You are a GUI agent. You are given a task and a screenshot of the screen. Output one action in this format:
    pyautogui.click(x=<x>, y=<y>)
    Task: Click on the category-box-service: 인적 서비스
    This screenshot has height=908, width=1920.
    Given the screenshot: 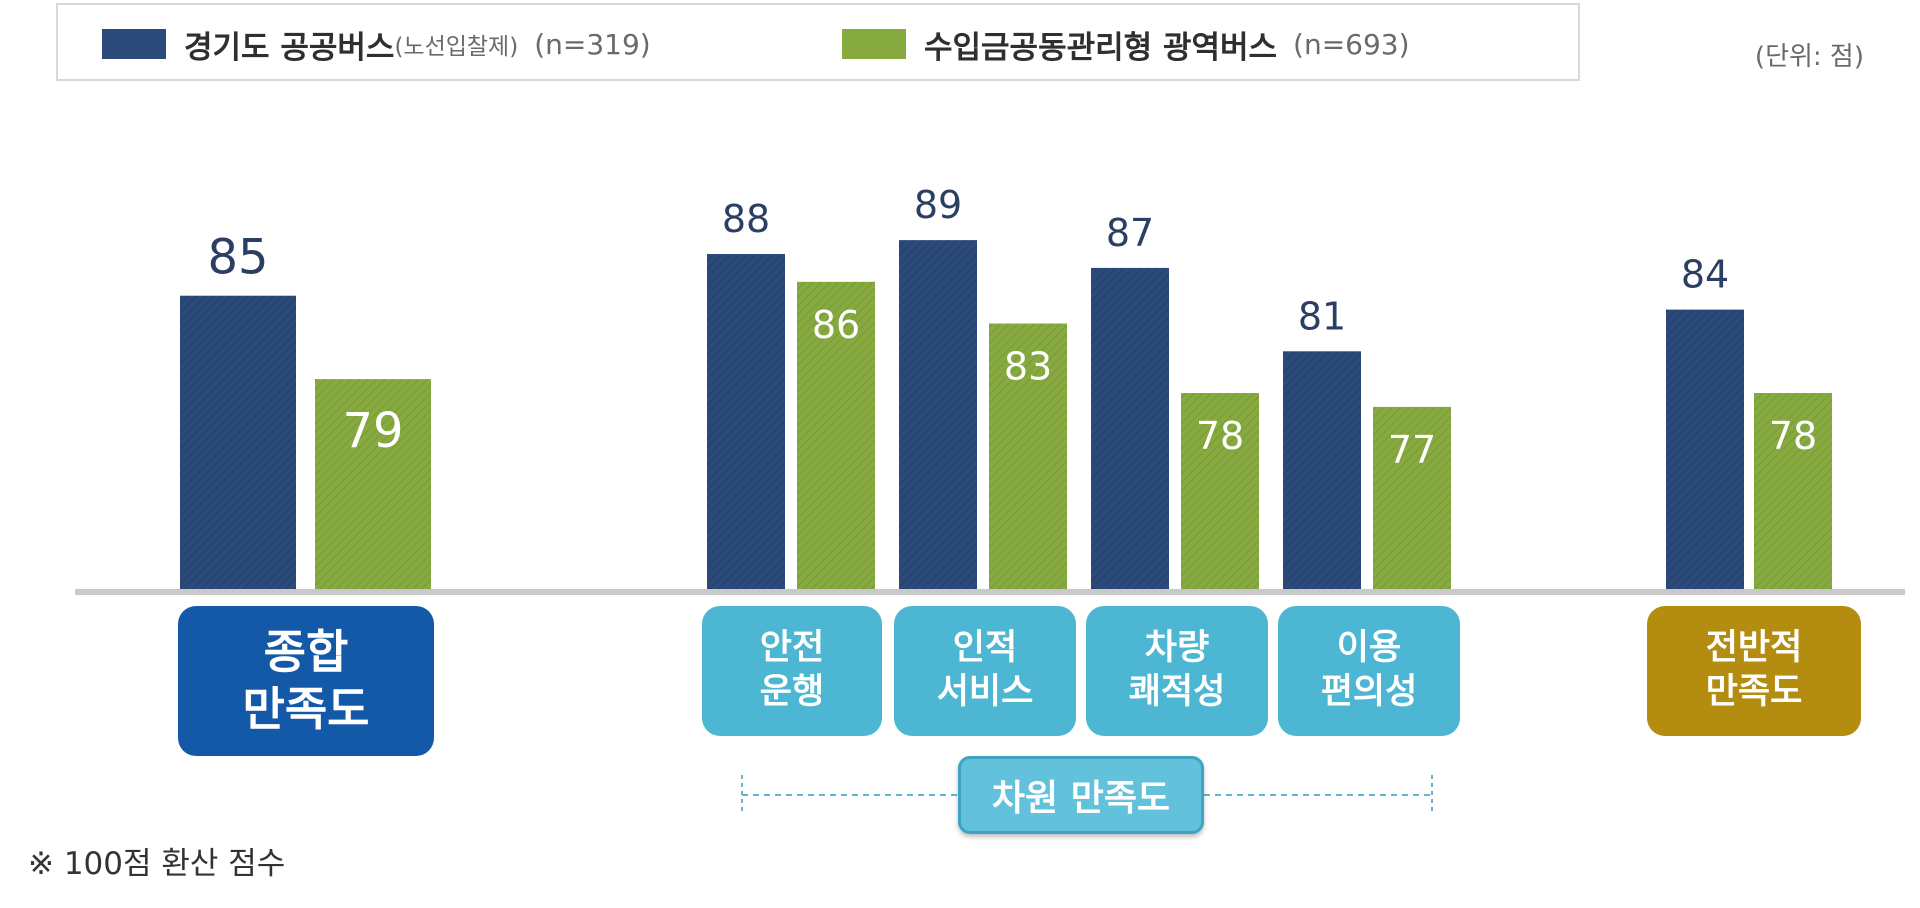 What is the action you would take?
    pyautogui.click(x=985, y=671)
    